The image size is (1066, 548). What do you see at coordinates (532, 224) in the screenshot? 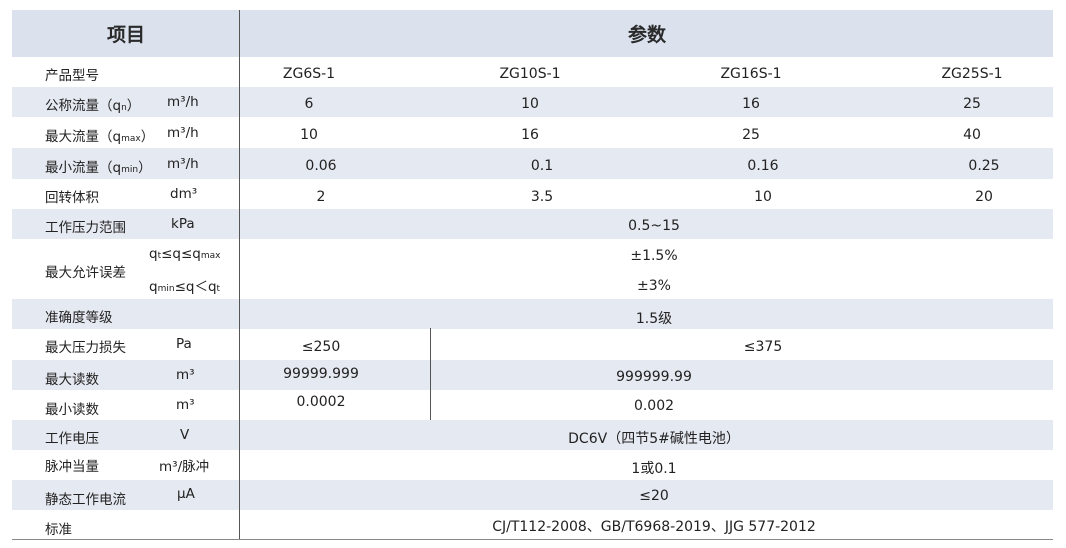
I see `row-pressure-range: 工作压力范围 kPa 0.5~15` at bounding box center [532, 224].